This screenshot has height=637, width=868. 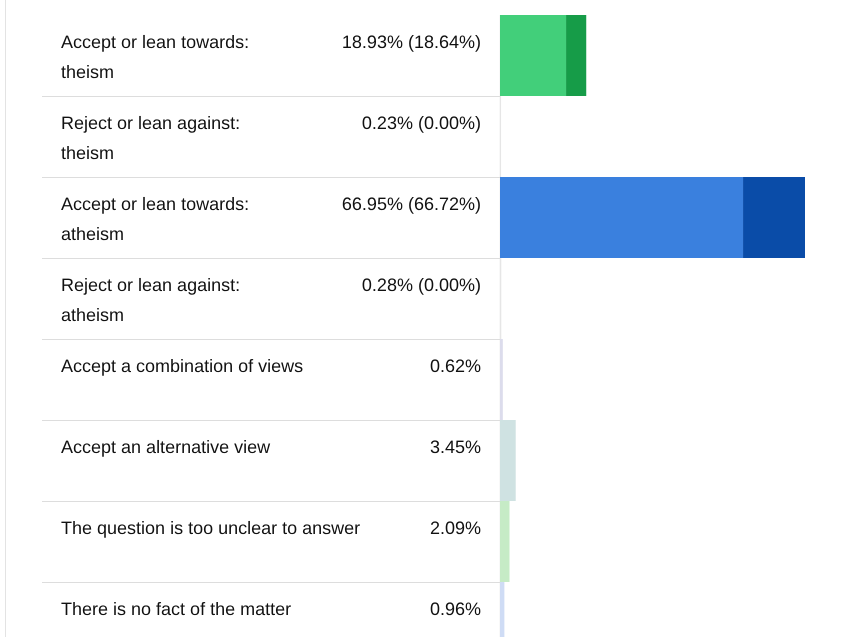 What do you see at coordinates (150, 138) in the screenshot?
I see `y-tick-label: Reject or lean against: theism` at bounding box center [150, 138].